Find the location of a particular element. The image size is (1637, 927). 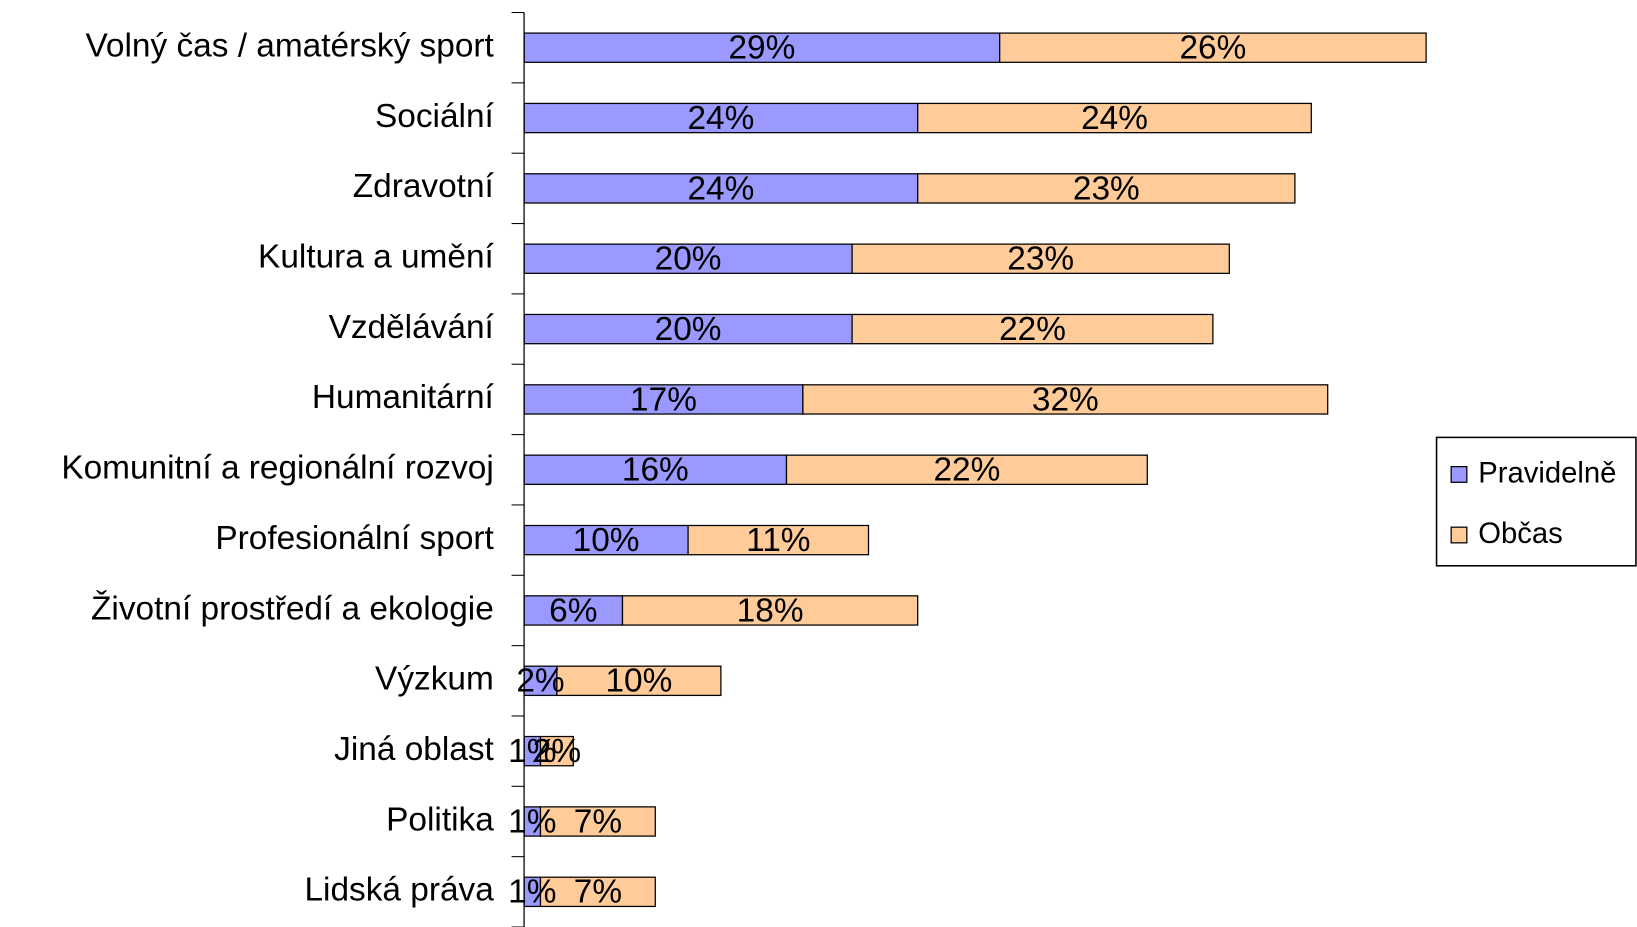

legend-label: Pravidelně is located at coordinates (1547, 474).